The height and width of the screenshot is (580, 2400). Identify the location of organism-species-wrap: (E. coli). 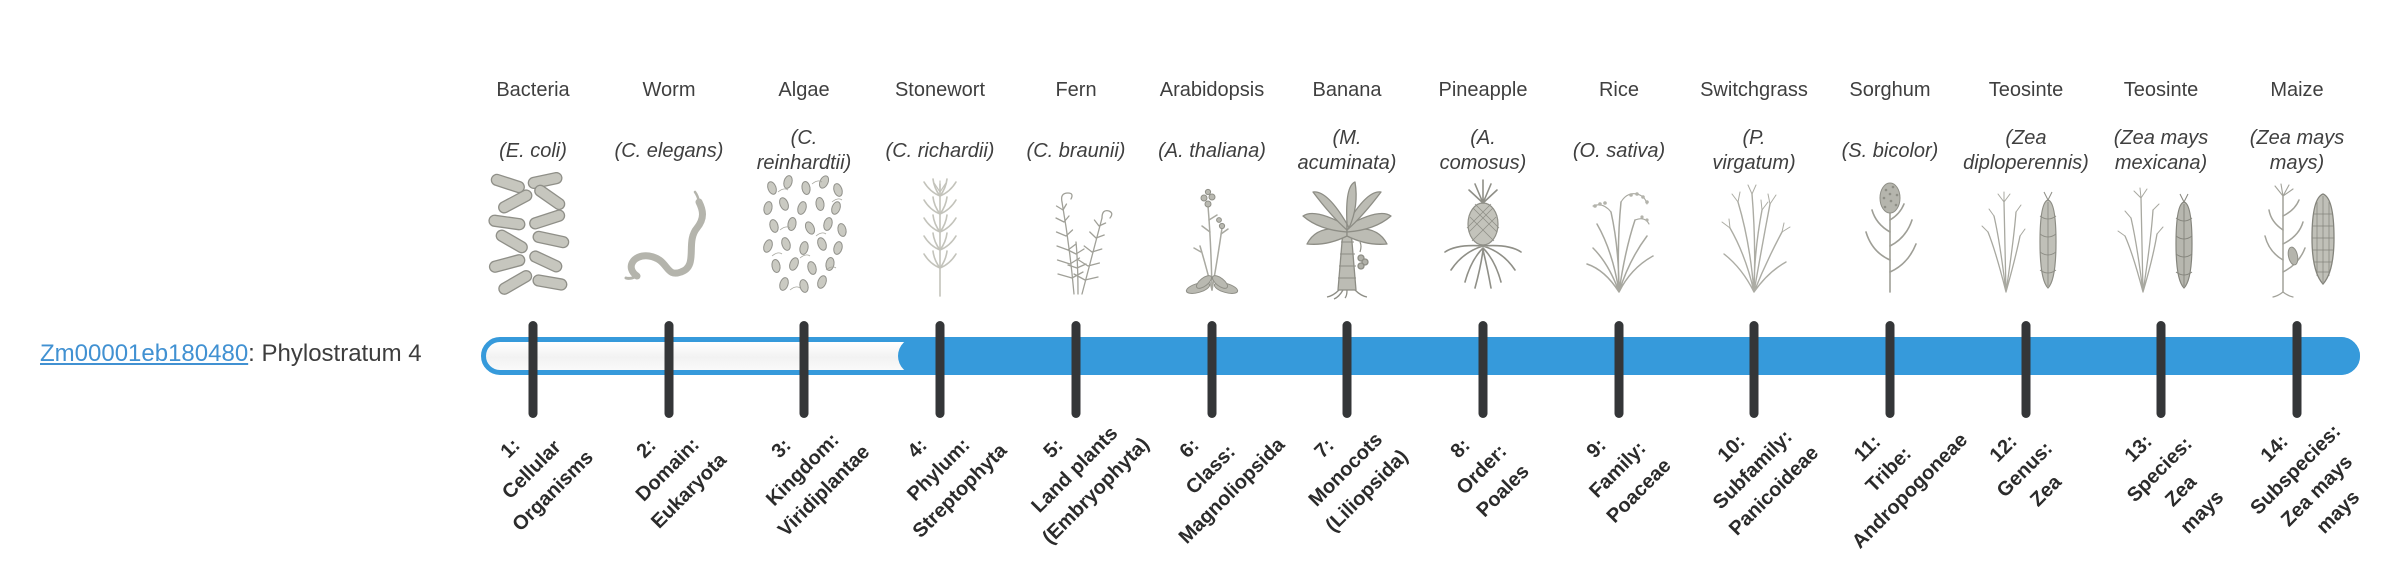
(533, 151).